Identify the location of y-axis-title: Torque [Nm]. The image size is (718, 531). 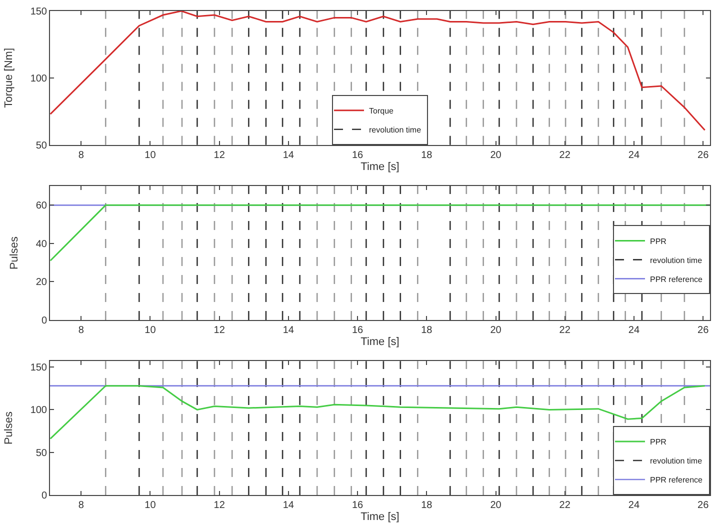
(8, 78).